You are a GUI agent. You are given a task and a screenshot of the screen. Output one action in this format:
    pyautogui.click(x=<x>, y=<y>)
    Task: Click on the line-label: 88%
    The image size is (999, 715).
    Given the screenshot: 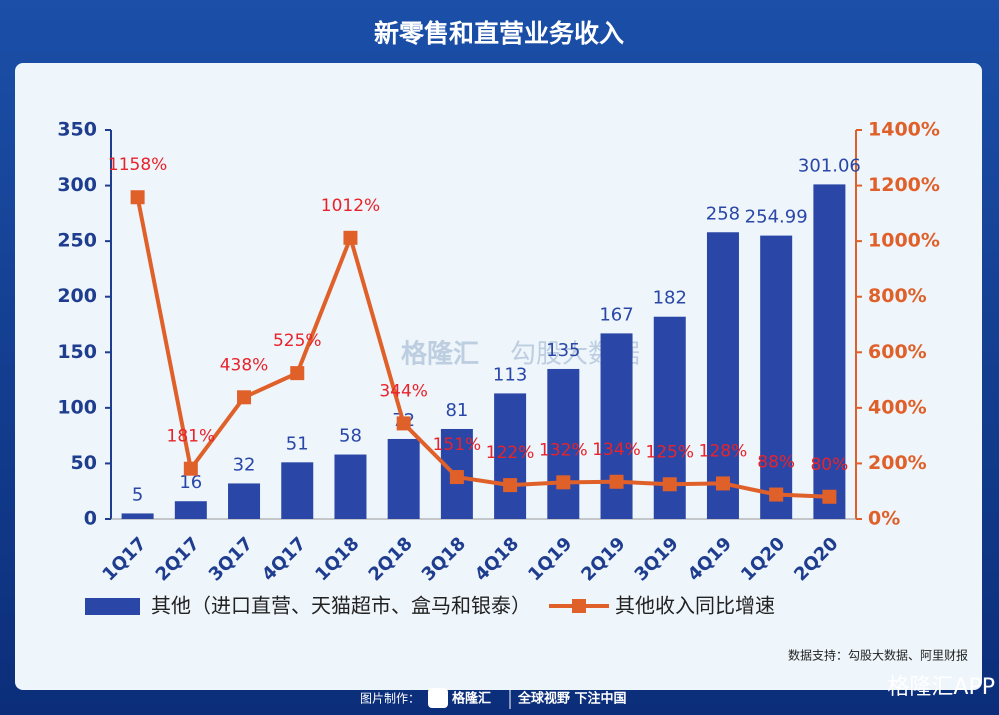 What is the action you would take?
    pyautogui.click(x=776, y=463)
    